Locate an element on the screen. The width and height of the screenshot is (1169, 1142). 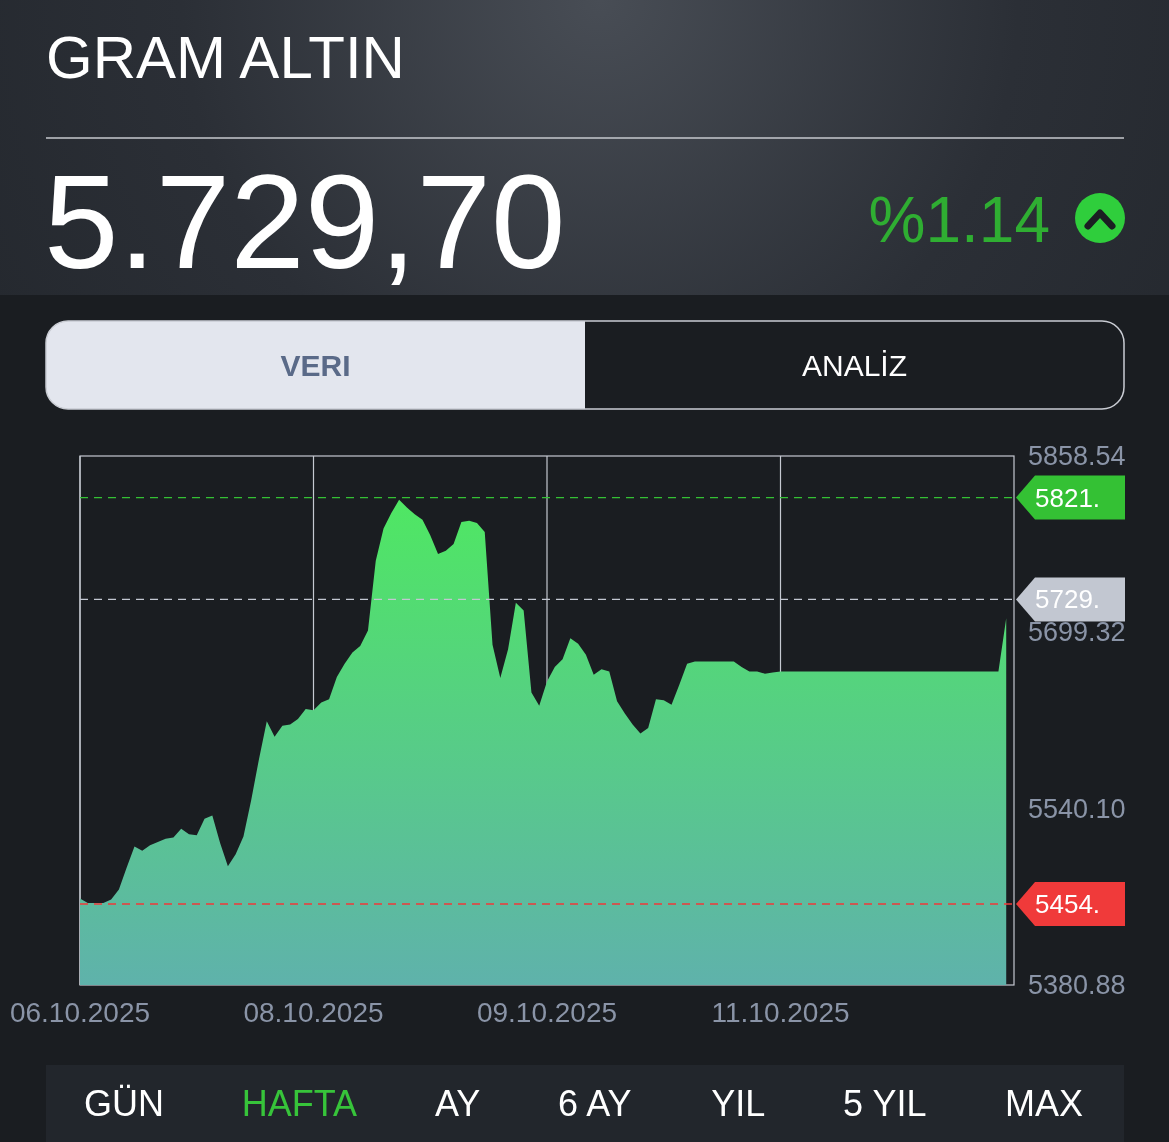
y-tick-label: 5540.10 is located at coordinates (1077, 808).